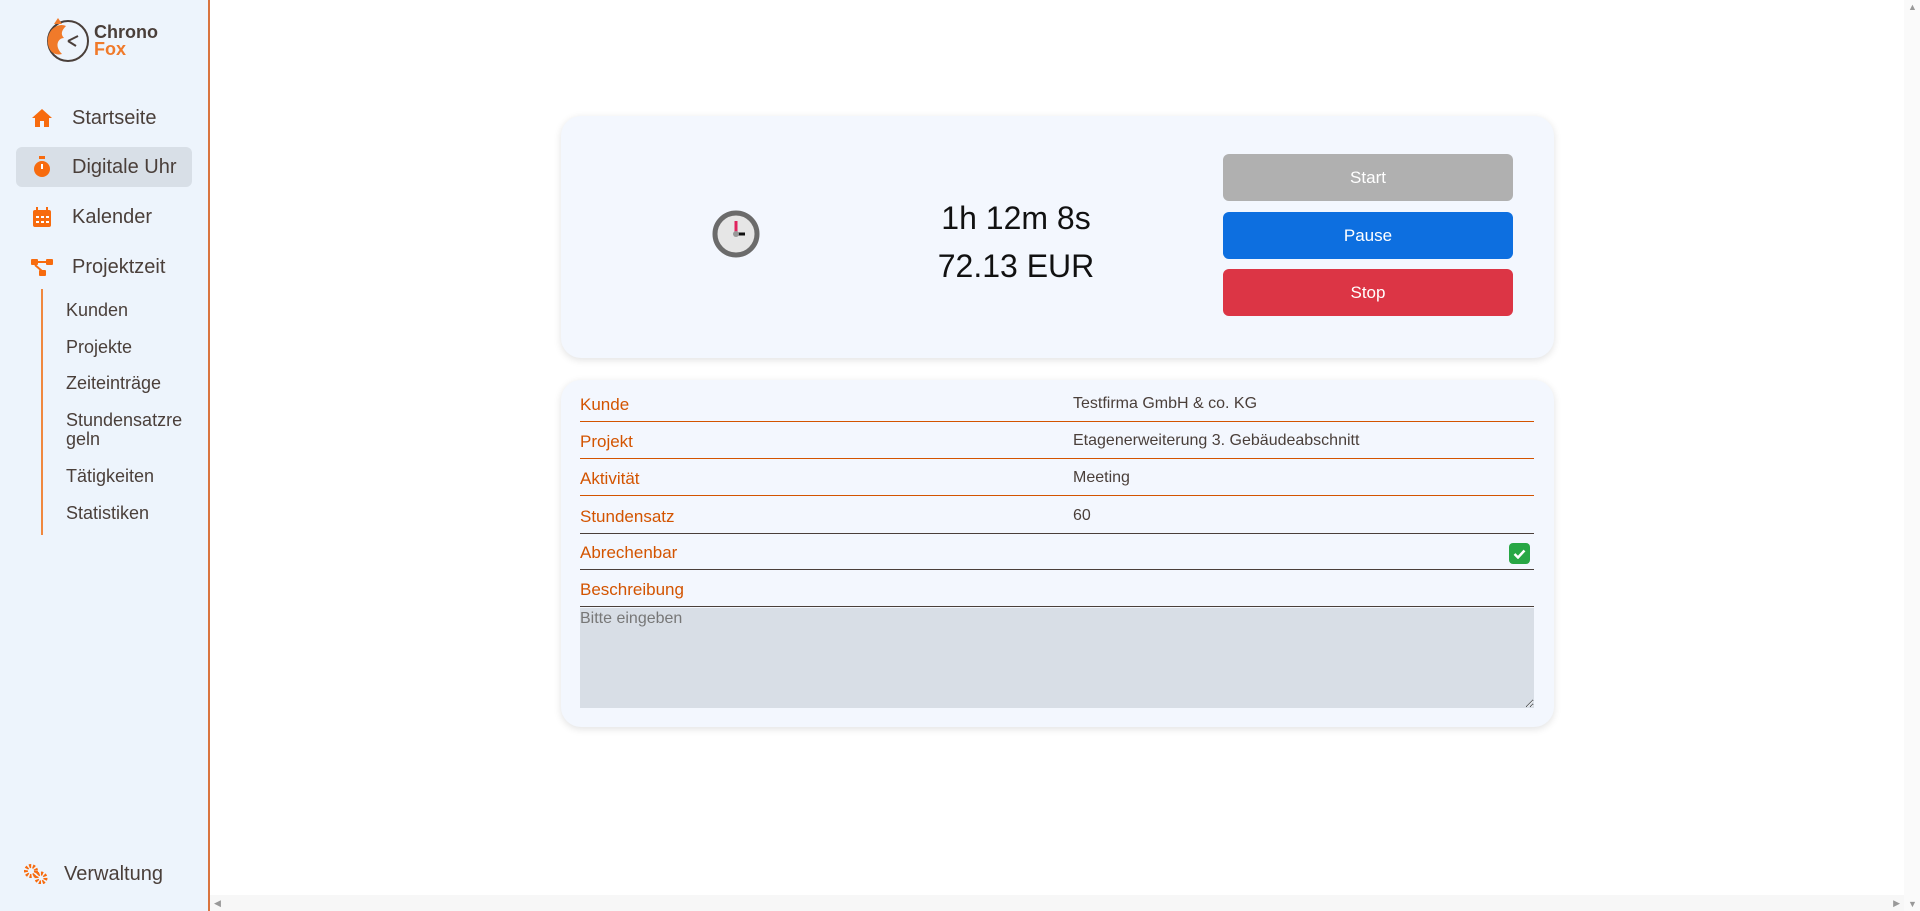 The height and width of the screenshot is (911, 1920). I want to click on logo: Chrono Fox, so click(105, 41).